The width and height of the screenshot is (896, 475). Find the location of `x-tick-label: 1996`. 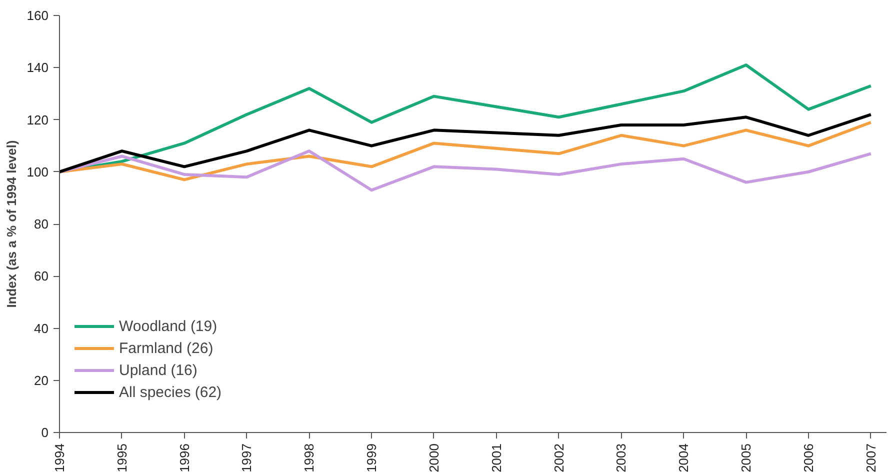

x-tick-label: 1996 is located at coordinates (184, 458).